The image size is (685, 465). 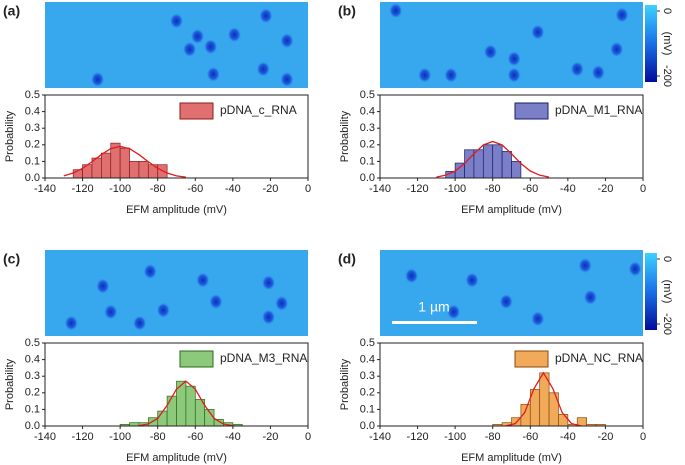 I want to click on legend-label: pDNA_c_RNA, so click(x=258, y=110).